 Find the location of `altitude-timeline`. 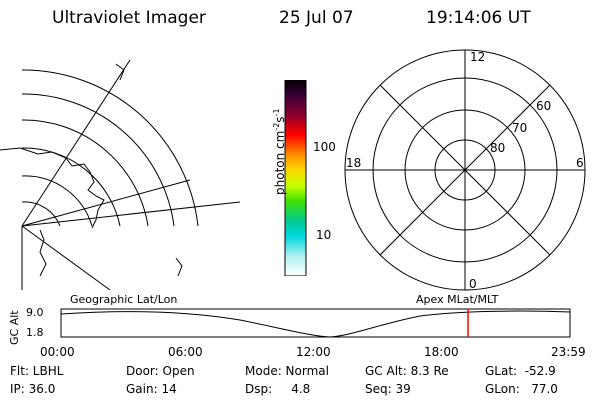

altitude-timeline is located at coordinates (316, 324).